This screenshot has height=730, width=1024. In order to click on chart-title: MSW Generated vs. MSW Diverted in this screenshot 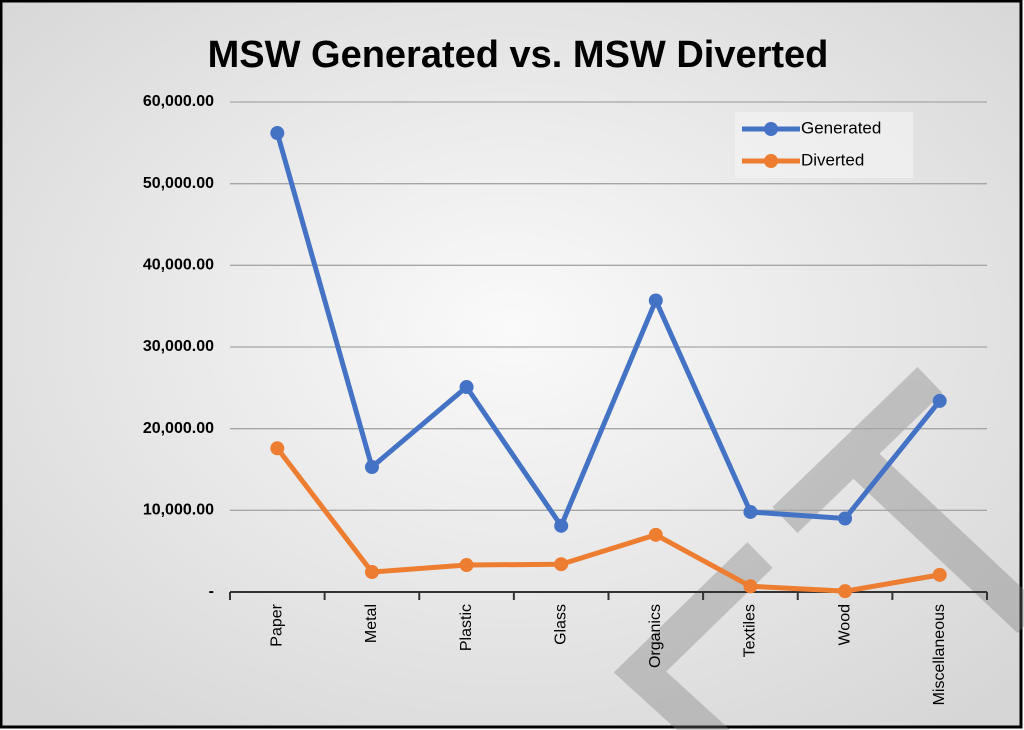, I will do `click(518, 55)`.